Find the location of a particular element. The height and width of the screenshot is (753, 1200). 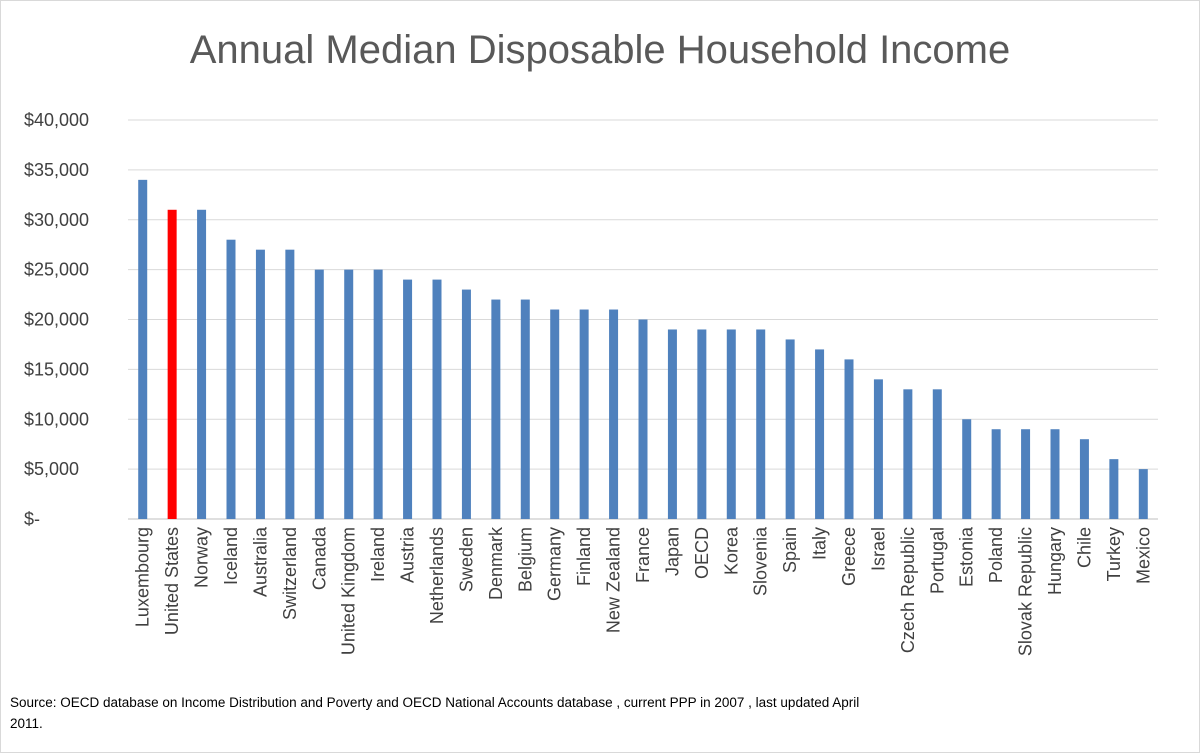

x-tick-label: Norway is located at coordinates (202, 557).